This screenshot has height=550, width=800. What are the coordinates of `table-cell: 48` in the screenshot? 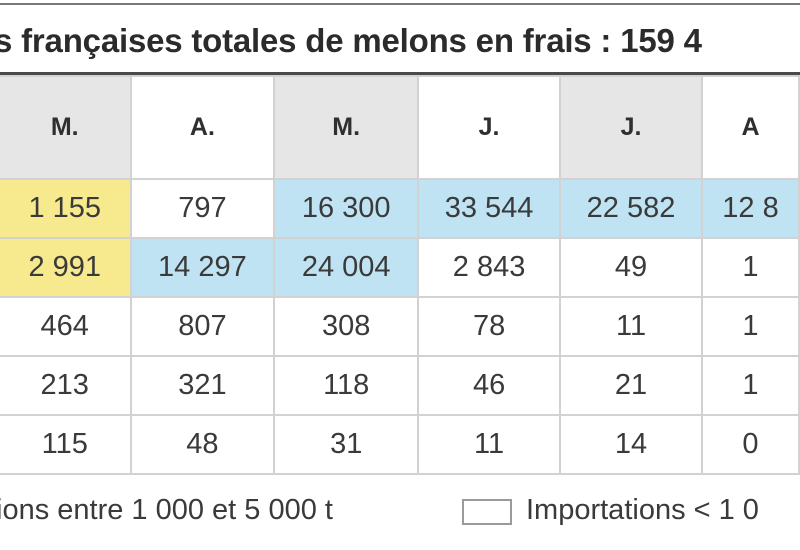 It's located at (202, 444).